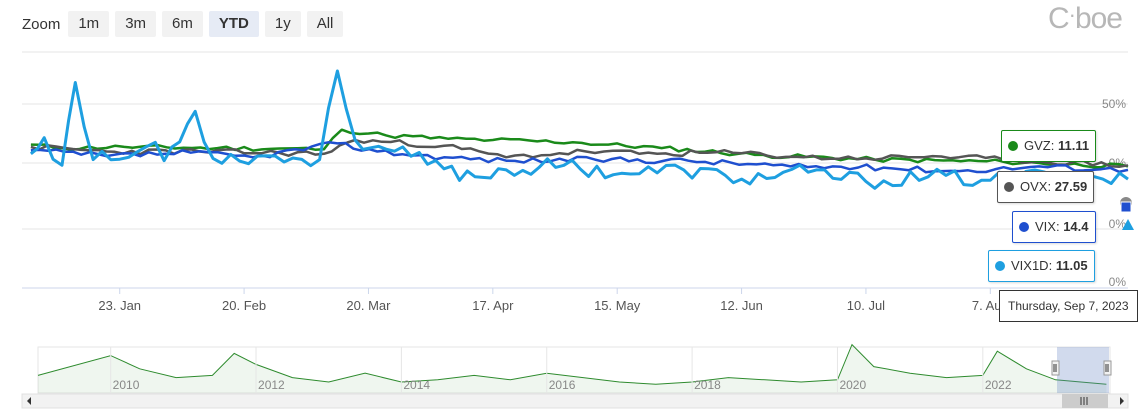 Image resolution: width=1144 pixels, height=420 pixels. I want to click on tooltip-vix1d-value: 11.05, so click(1071, 265).